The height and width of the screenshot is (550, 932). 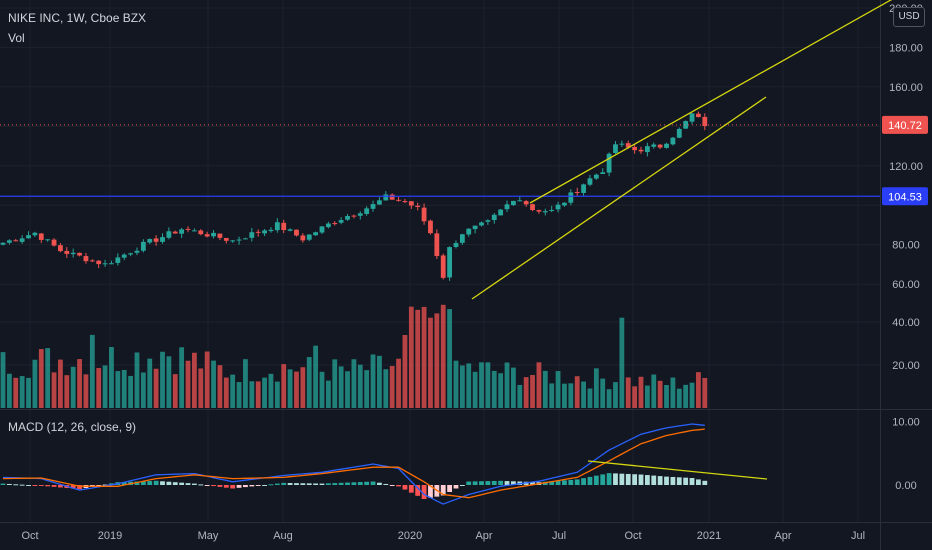 I want to click on signal-line, so click(x=353, y=463).